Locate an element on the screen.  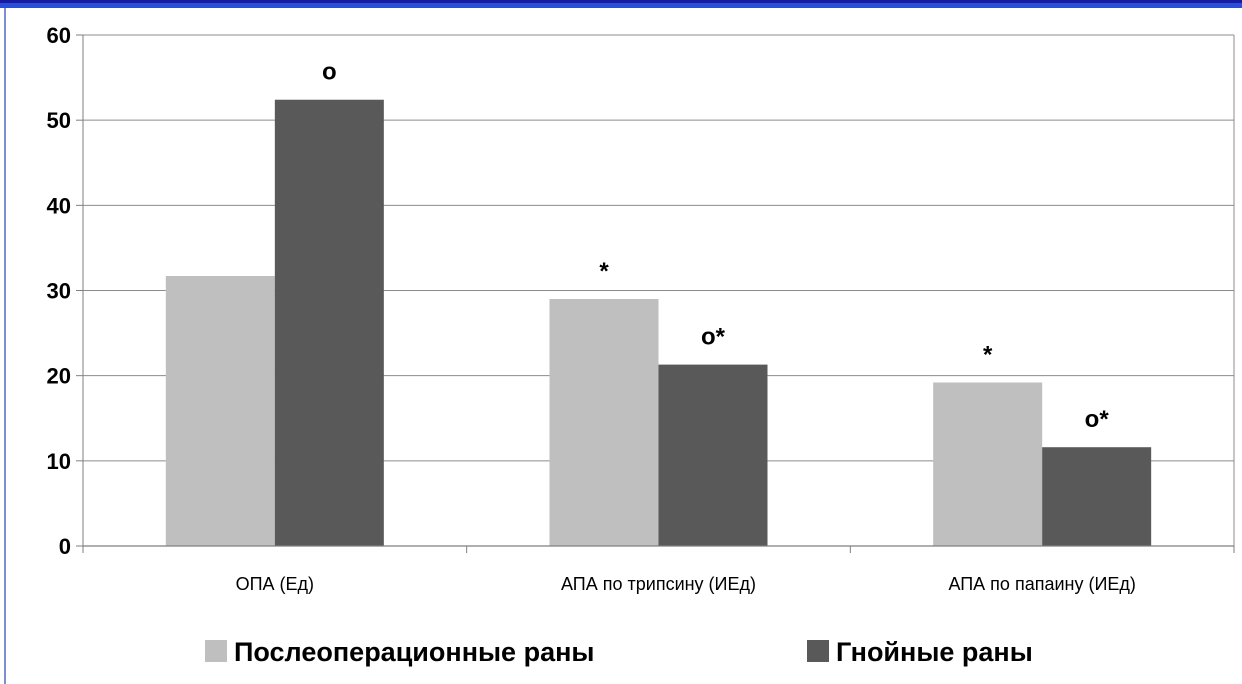
category-label: АПА по папаину (ИЕд) is located at coordinates (1041, 584).